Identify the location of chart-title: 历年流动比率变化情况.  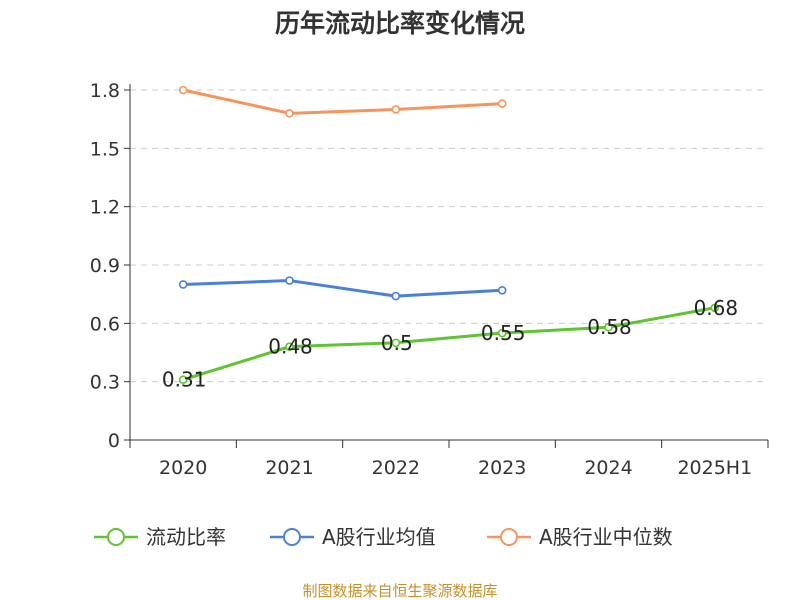
(400, 23).